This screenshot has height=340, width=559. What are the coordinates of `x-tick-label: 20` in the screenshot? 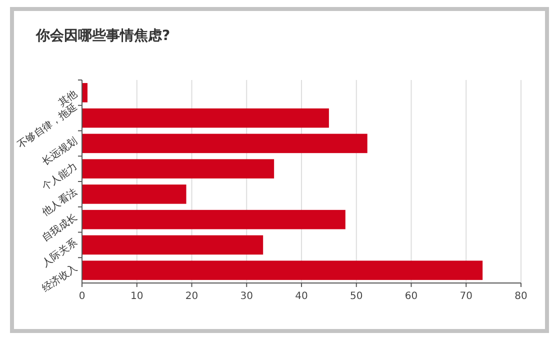 It's located at (191, 296).